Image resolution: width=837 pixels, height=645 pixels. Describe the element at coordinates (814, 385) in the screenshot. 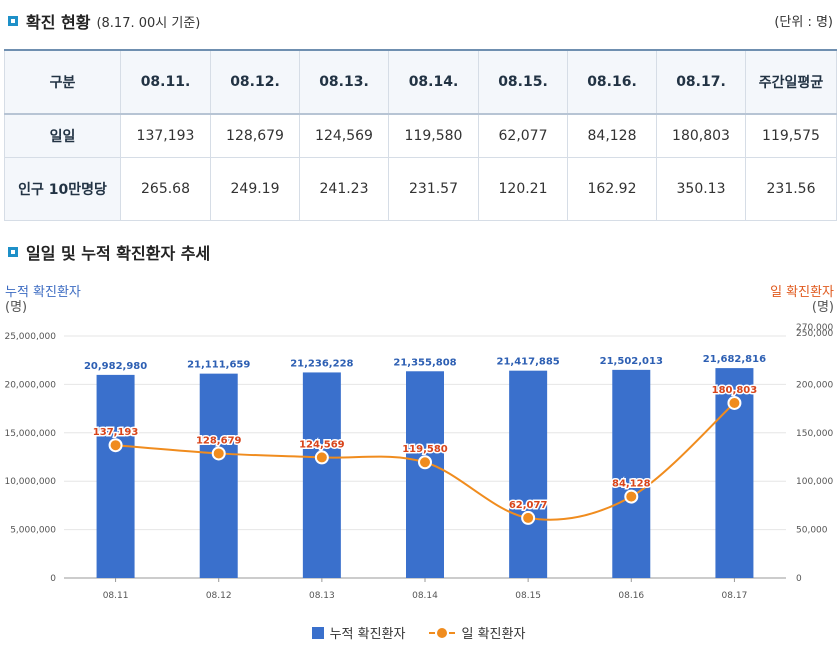

I see `right-axis-tick: 200,000` at that location.